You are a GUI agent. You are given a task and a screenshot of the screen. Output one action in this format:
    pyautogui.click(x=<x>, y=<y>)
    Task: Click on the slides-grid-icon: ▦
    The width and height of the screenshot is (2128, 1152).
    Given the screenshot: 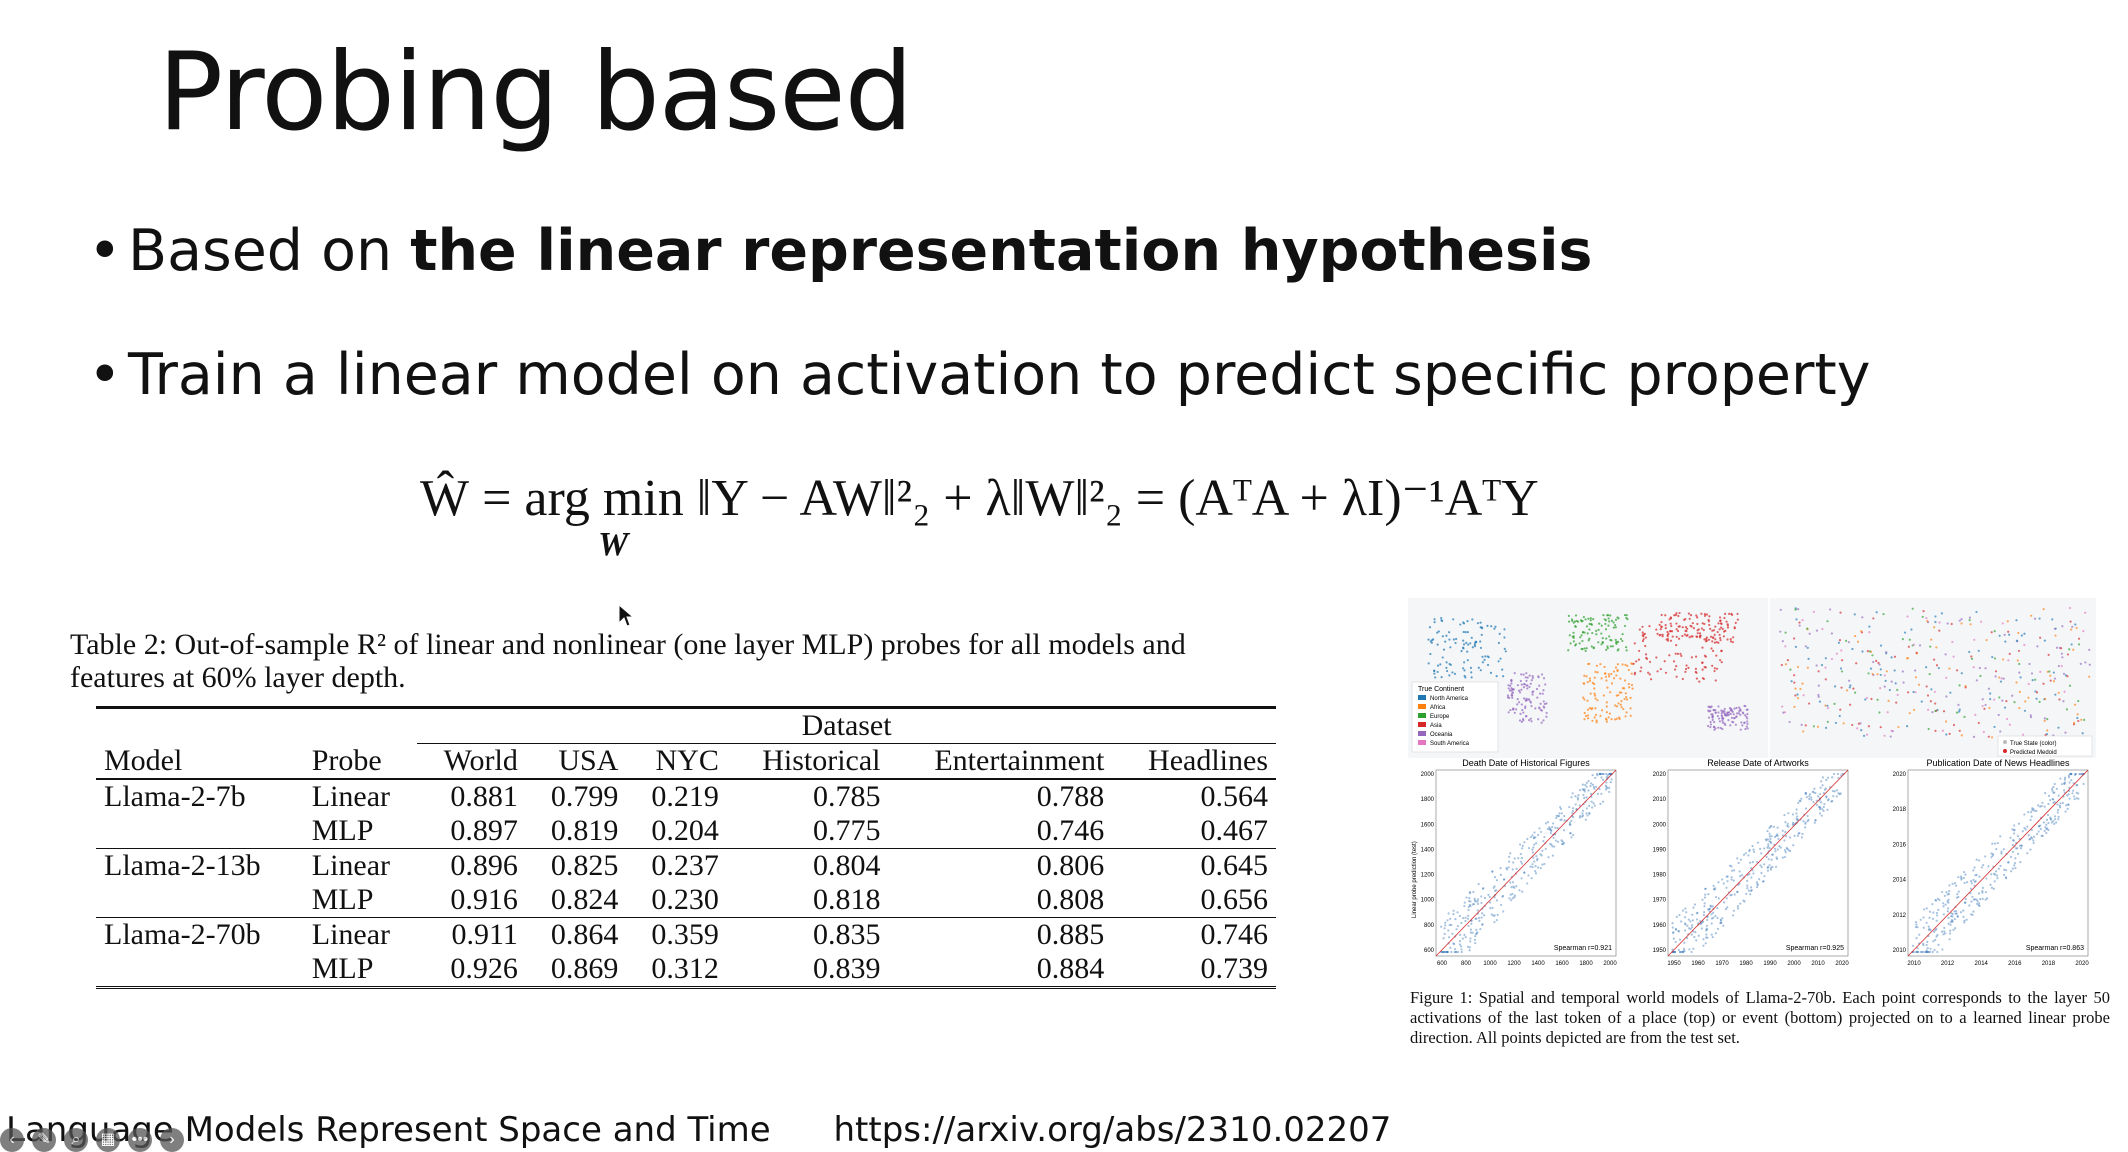 What is the action you would take?
    pyautogui.click(x=108, y=1140)
    